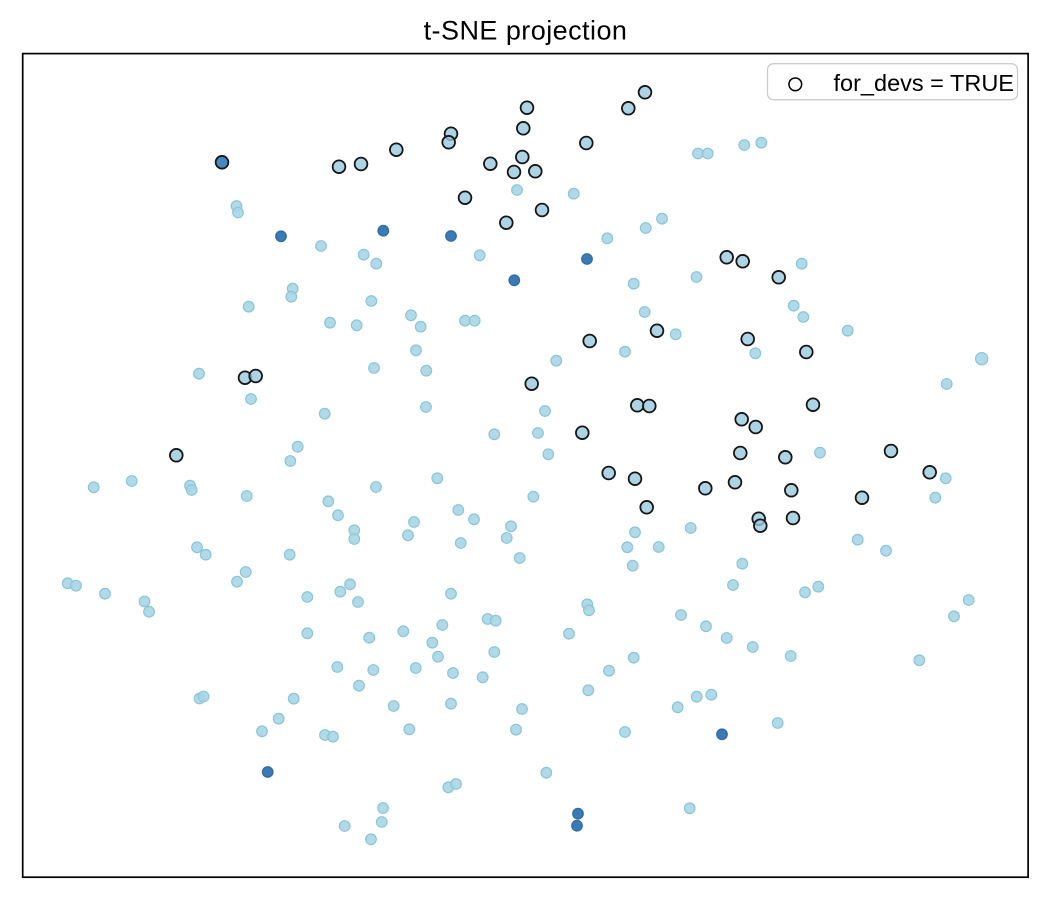  What do you see at coordinates (526, 31) in the screenshot?
I see `svg-text: t-SNE projection` at bounding box center [526, 31].